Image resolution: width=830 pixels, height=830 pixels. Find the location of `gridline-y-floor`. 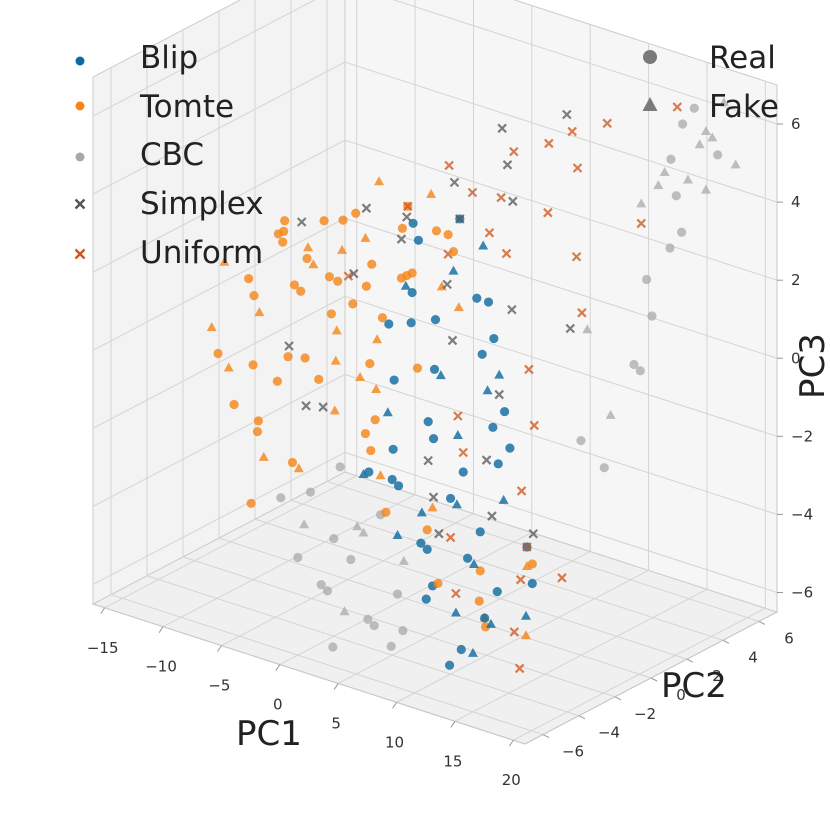

gridline-y-floor is located at coordinates (507, 570).